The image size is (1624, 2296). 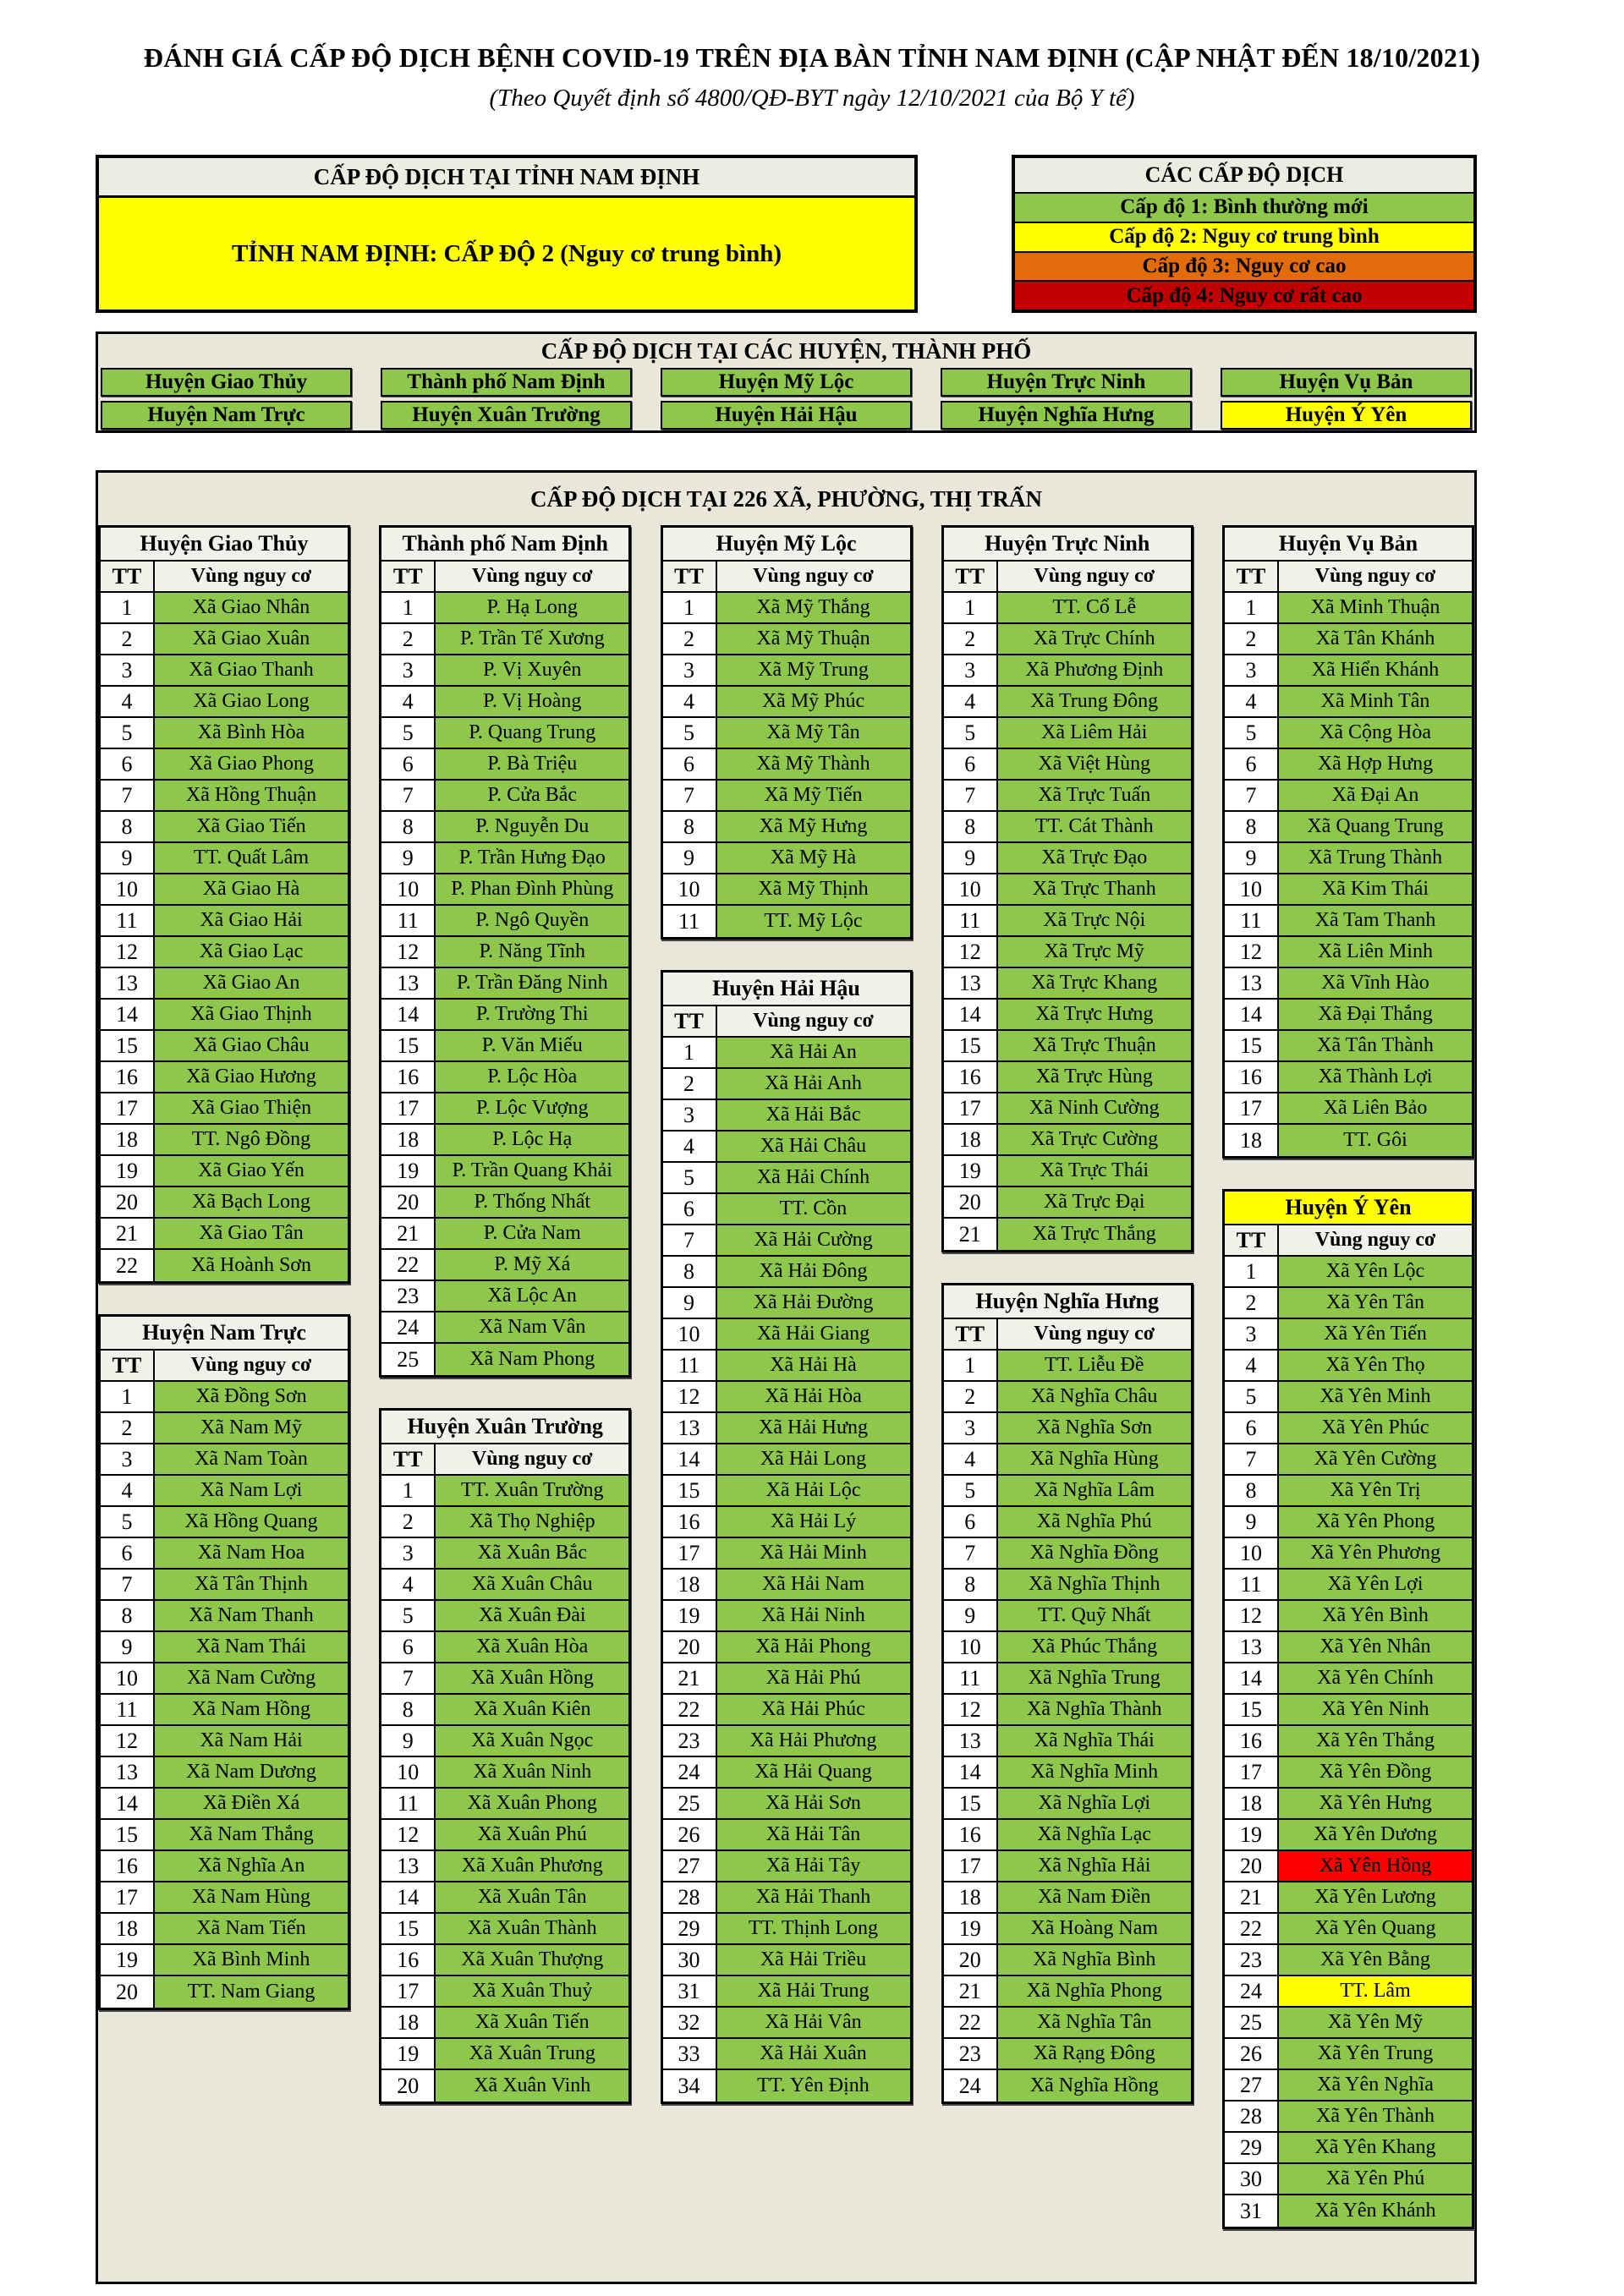 I want to click on commune-index: 9, so click(x=409, y=1741).